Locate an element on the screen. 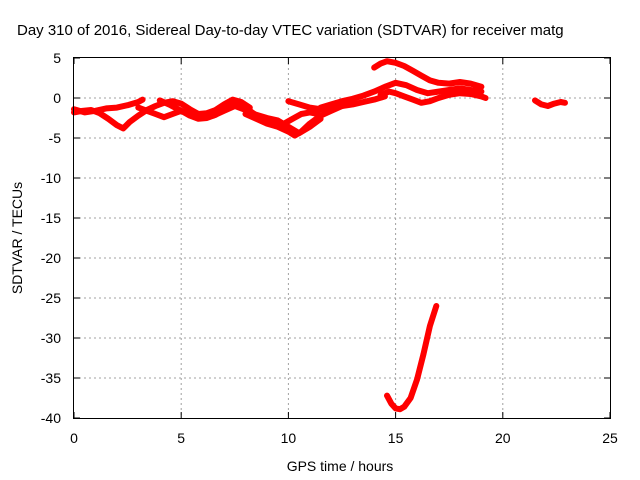 This screenshot has width=640, height=480. y-tick-label: -5 is located at coordinates (55, 138).